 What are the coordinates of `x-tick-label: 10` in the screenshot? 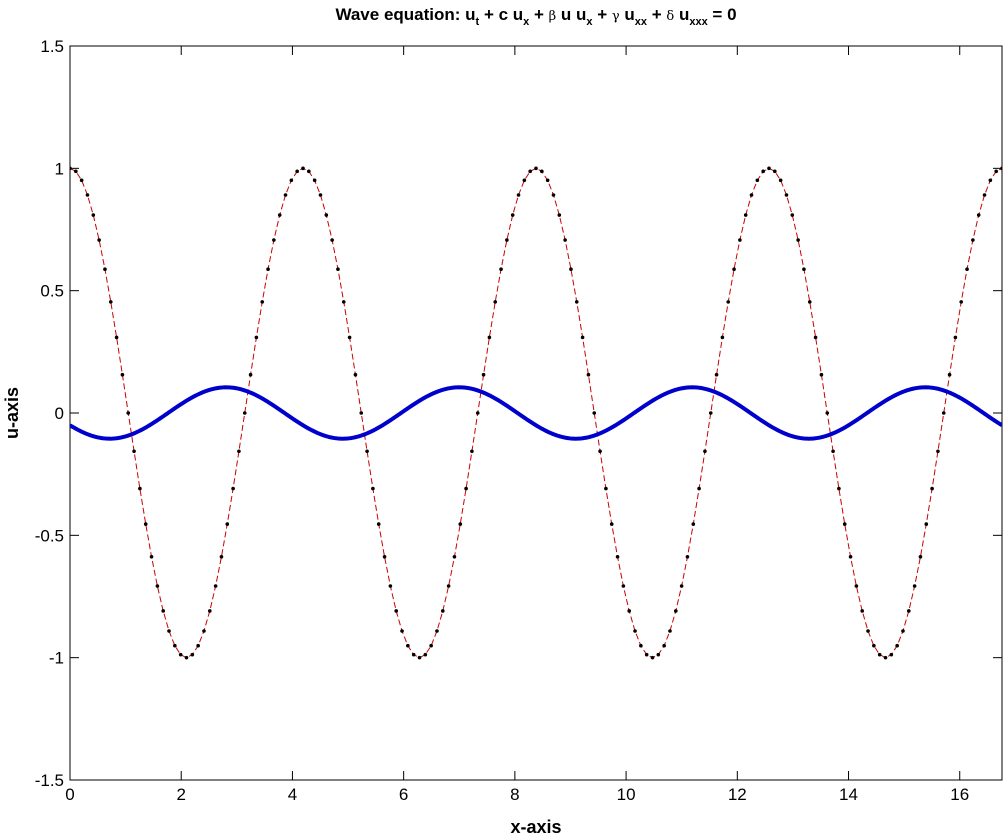 It's located at (626, 794).